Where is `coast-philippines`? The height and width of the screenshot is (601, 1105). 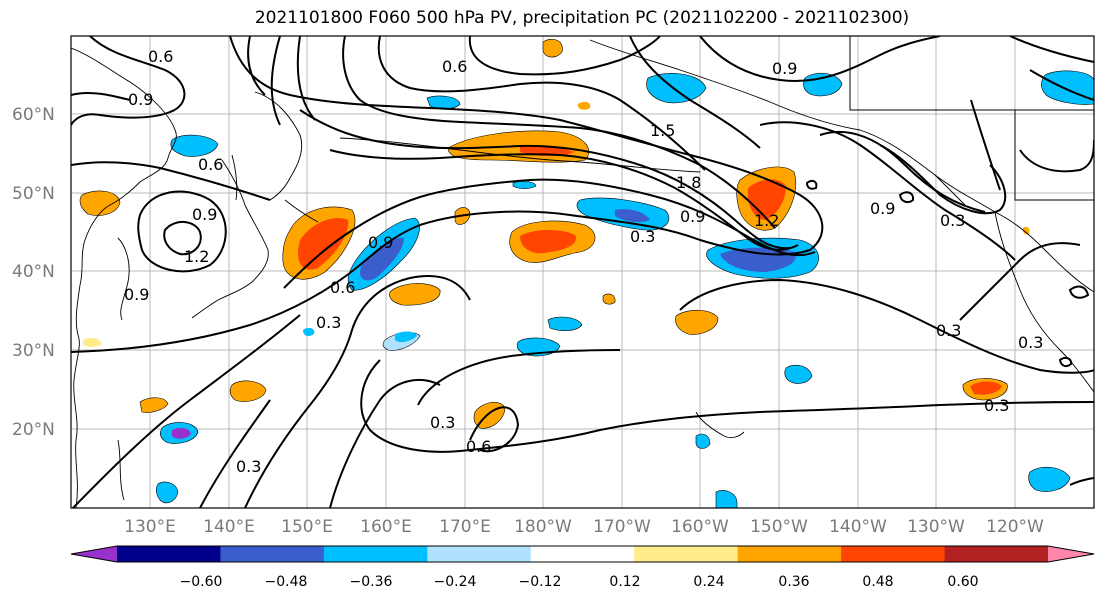 coast-philippines is located at coordinates (121, 470).